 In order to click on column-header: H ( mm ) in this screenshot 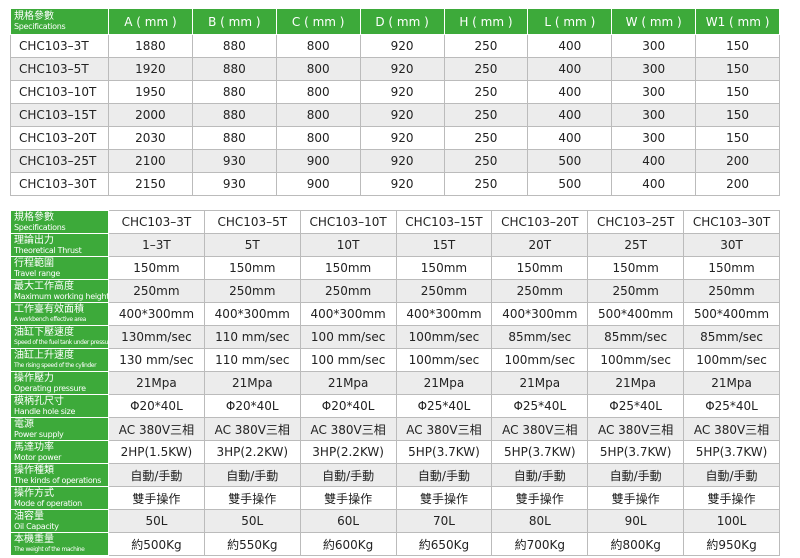, I will do `click(486, 21)`.